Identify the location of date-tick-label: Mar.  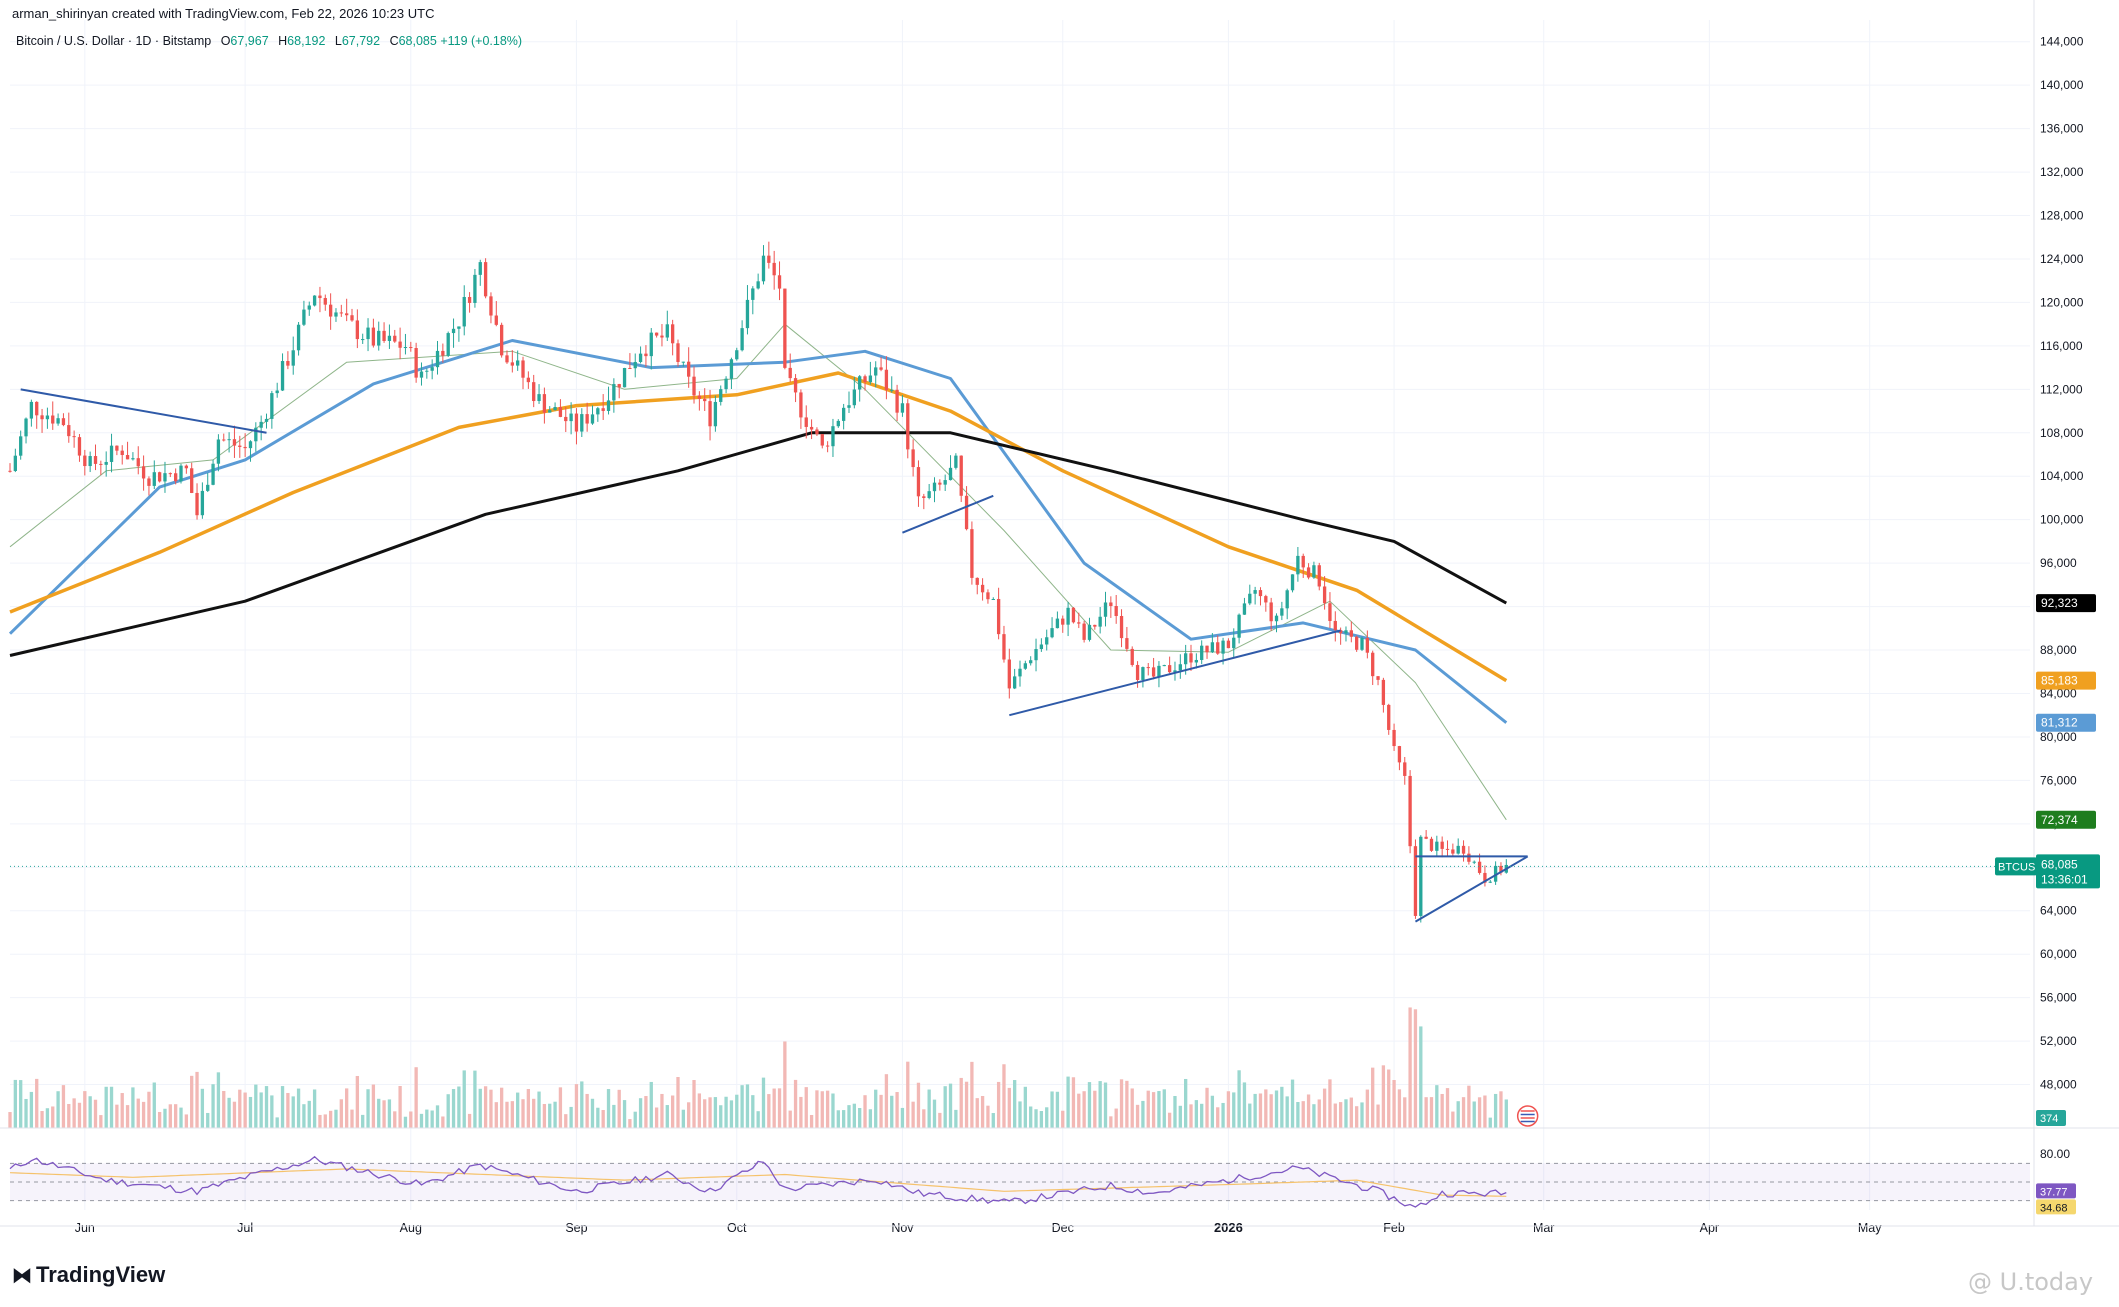
(1544, 1228).